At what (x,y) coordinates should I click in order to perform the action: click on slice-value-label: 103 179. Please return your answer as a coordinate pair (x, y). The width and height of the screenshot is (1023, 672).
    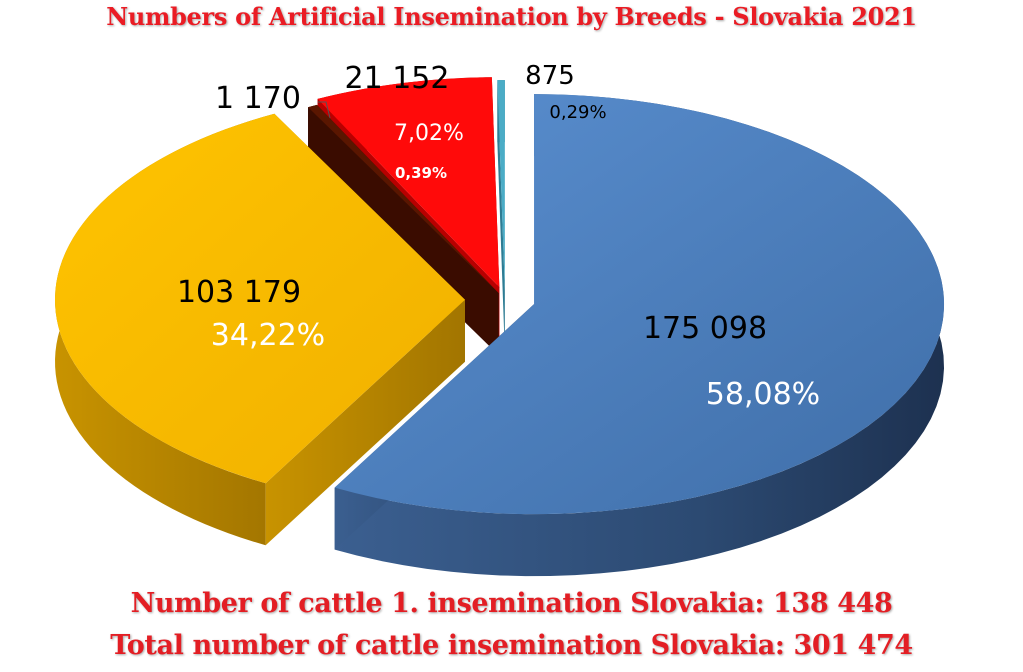
    Looking at the image, I should click on (239, 292).